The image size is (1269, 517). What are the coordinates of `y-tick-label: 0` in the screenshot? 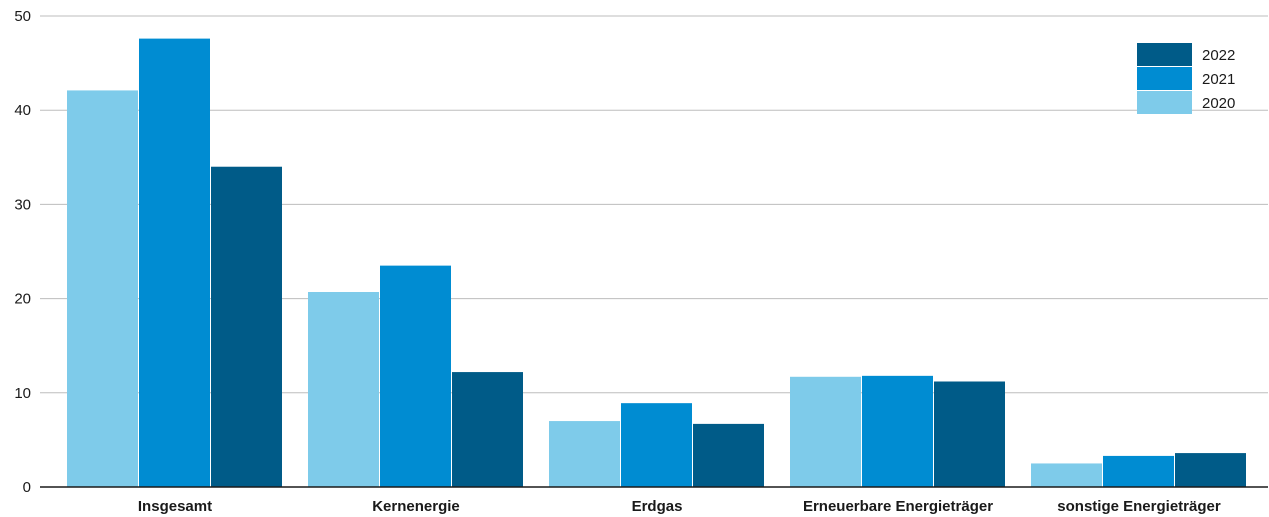 It's located at (27, 487).